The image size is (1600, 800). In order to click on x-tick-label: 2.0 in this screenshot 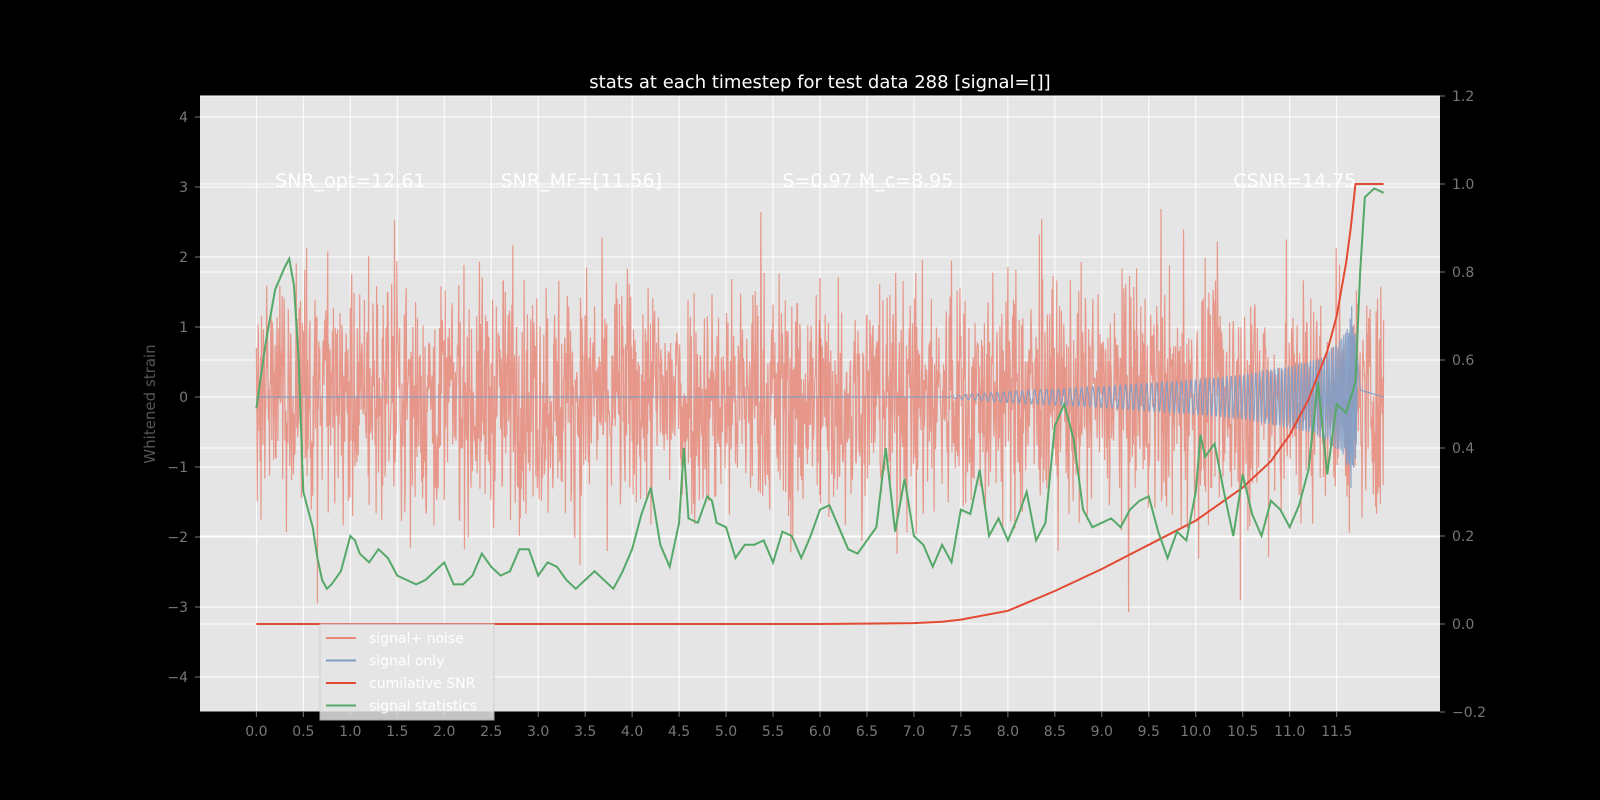, I will do `click(444, 732)`.